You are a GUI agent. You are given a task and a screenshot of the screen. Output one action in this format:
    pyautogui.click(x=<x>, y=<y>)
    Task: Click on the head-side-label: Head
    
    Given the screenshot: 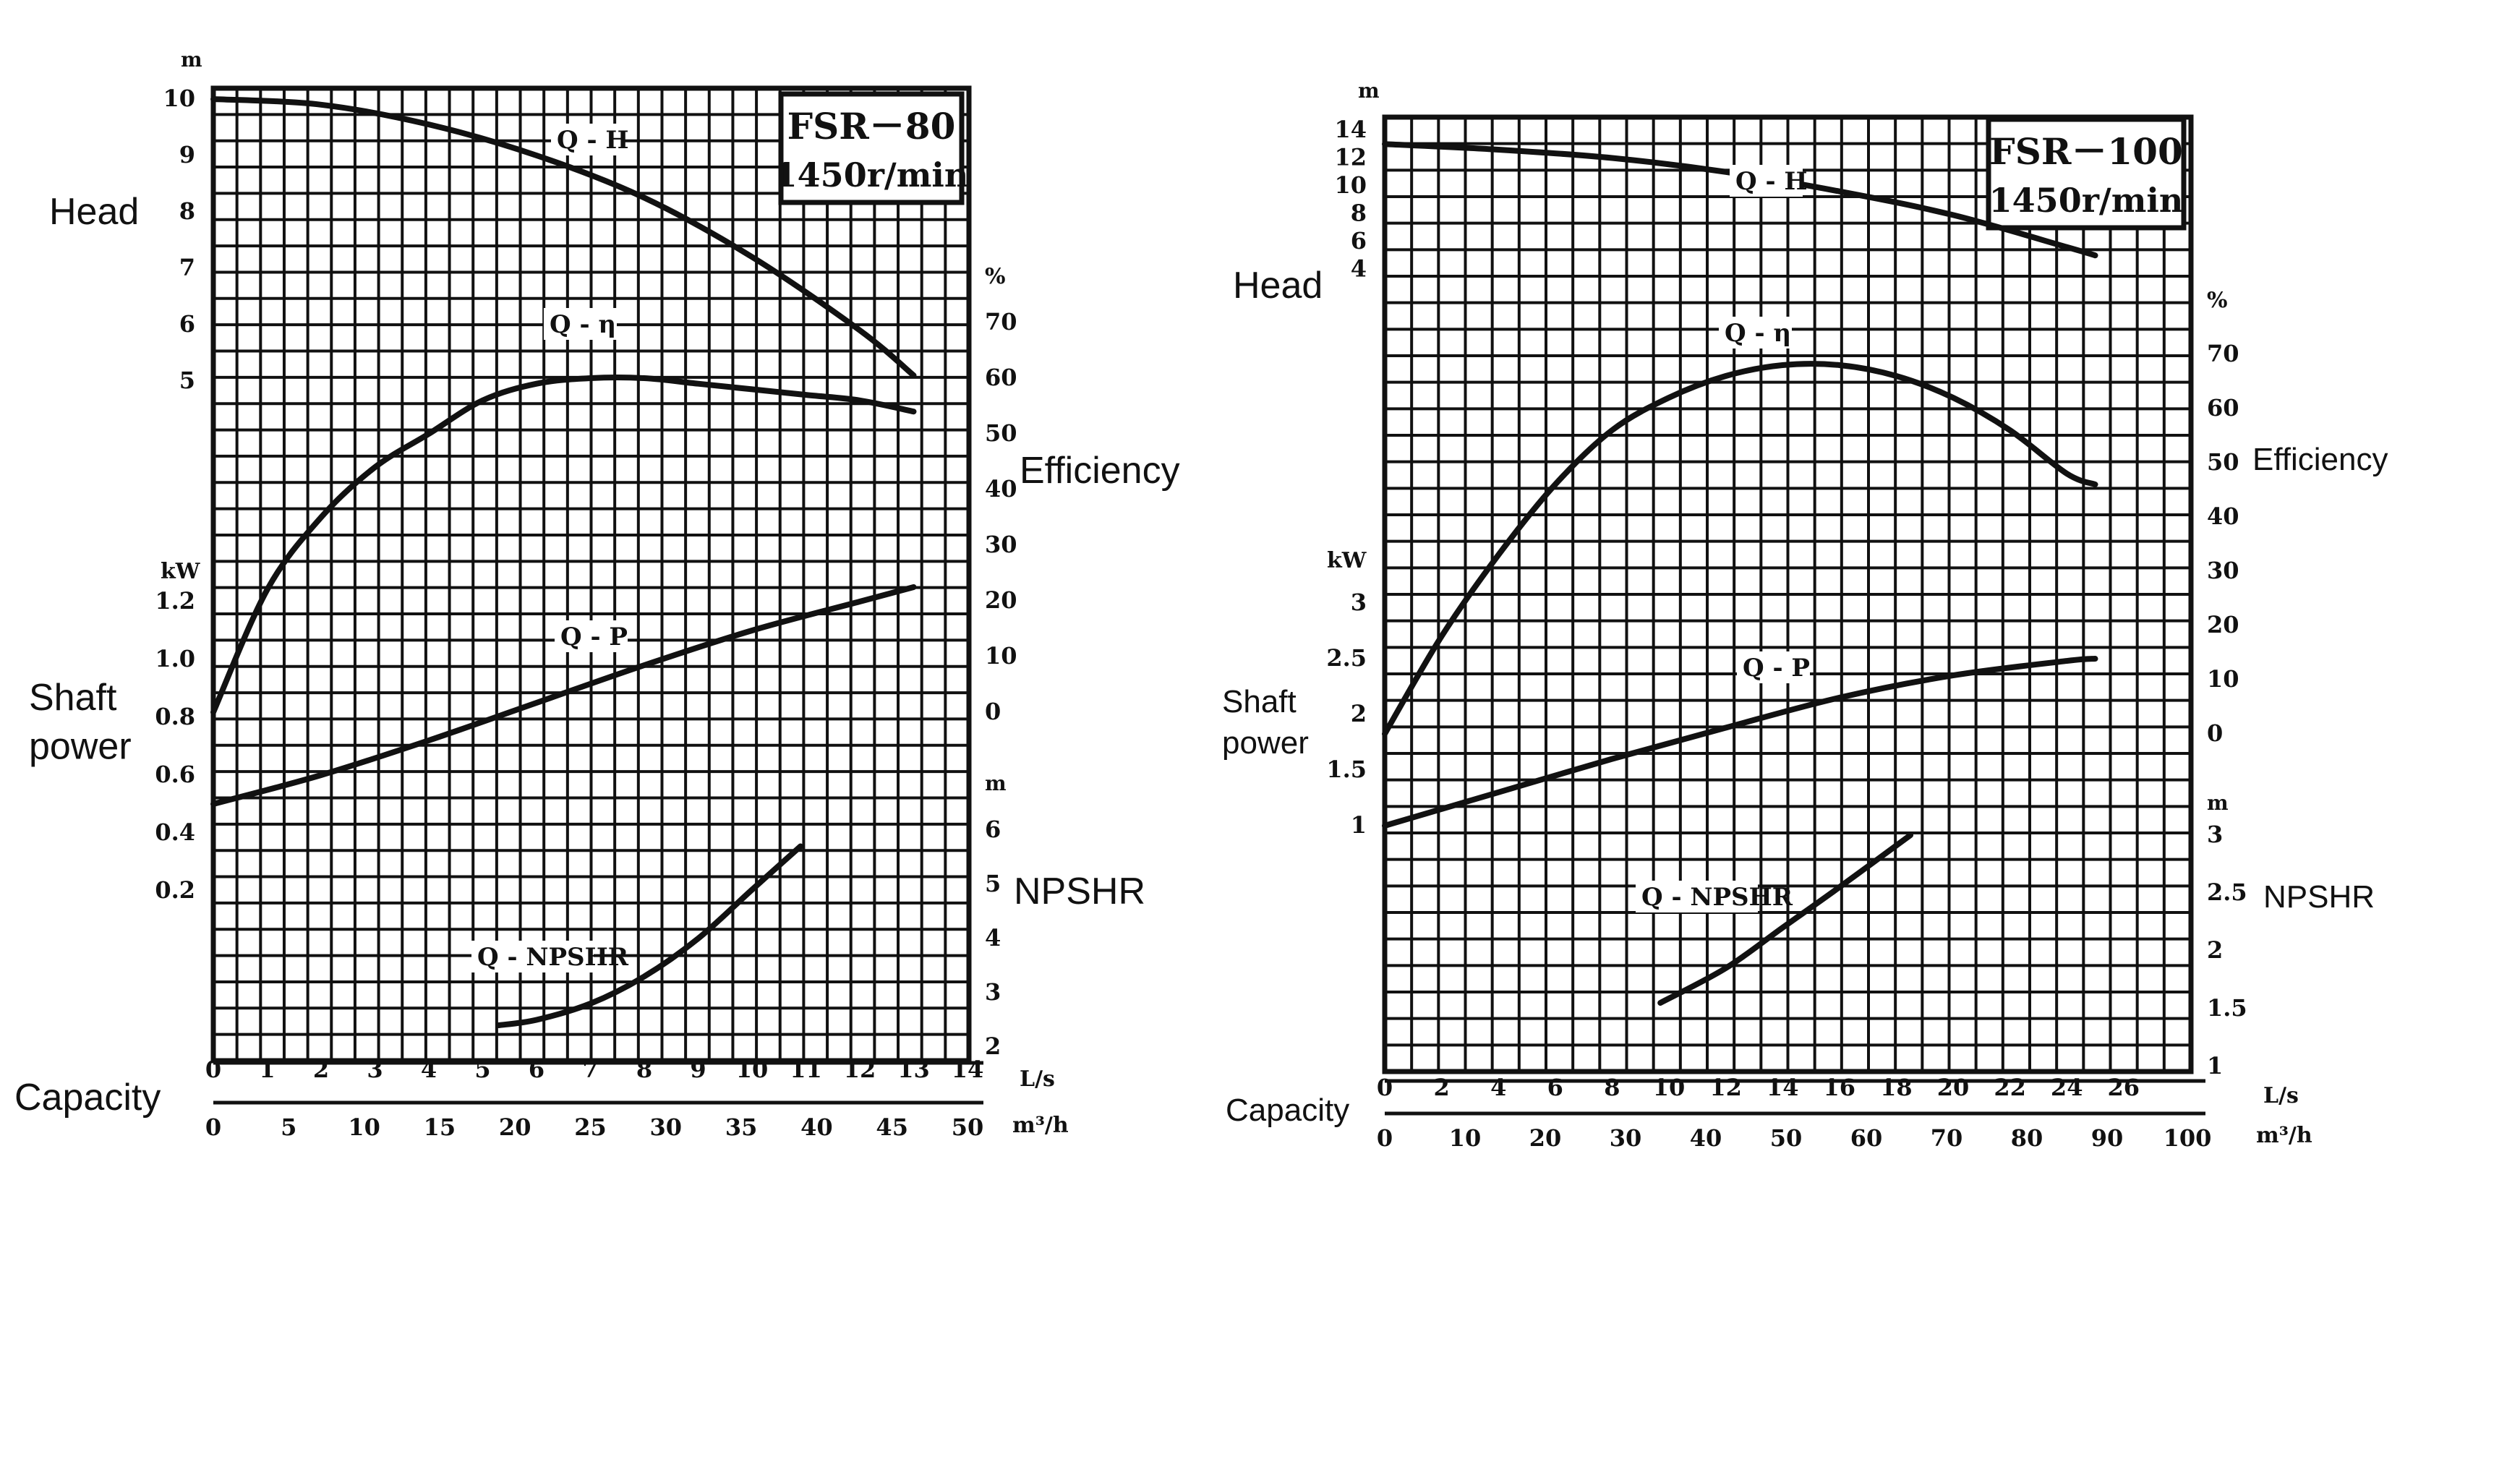 What is the action you would take?
    pyautogui.click(x=1278, y=286)
    